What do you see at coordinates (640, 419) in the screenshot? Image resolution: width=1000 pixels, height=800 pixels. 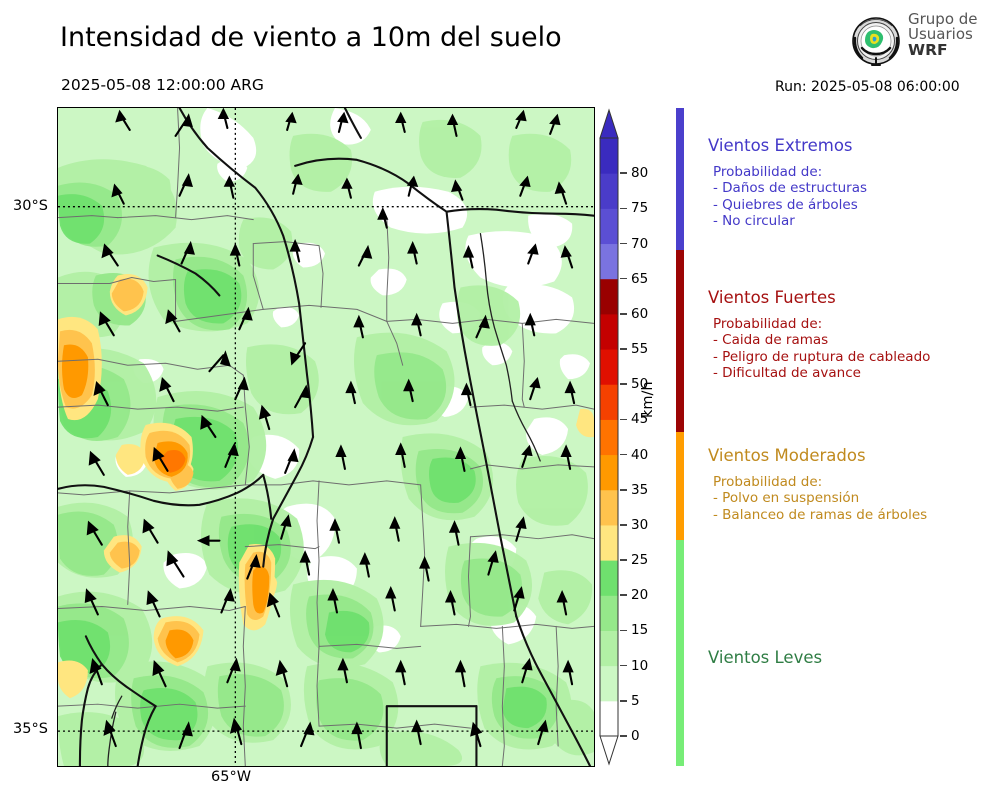 I see `colorbar-tick-label: 45` at bounding box center [640, 419].